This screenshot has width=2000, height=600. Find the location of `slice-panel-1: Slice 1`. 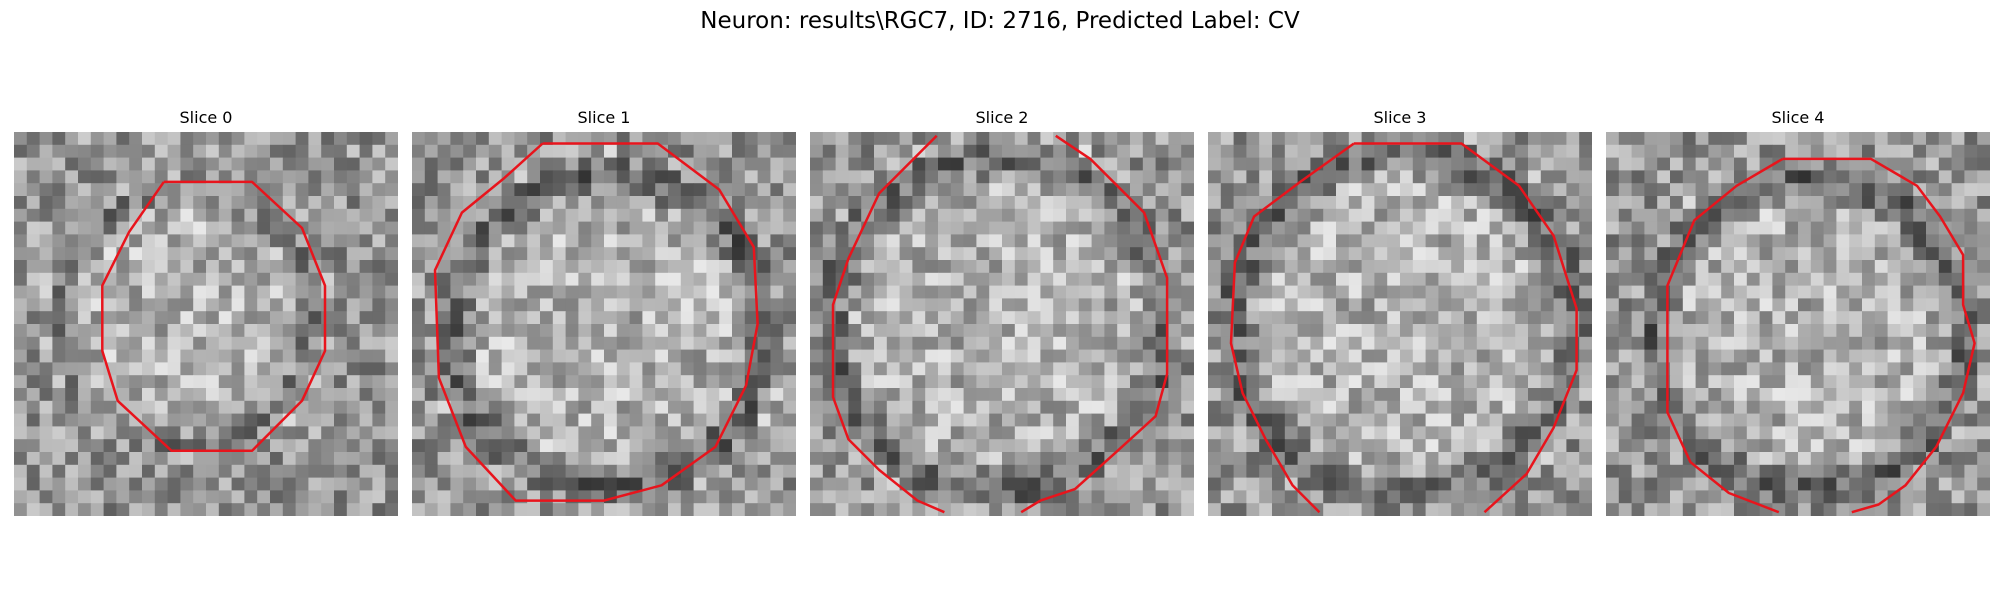

slice-panel-1: Slice 1 is located at coordinates (604, 312).